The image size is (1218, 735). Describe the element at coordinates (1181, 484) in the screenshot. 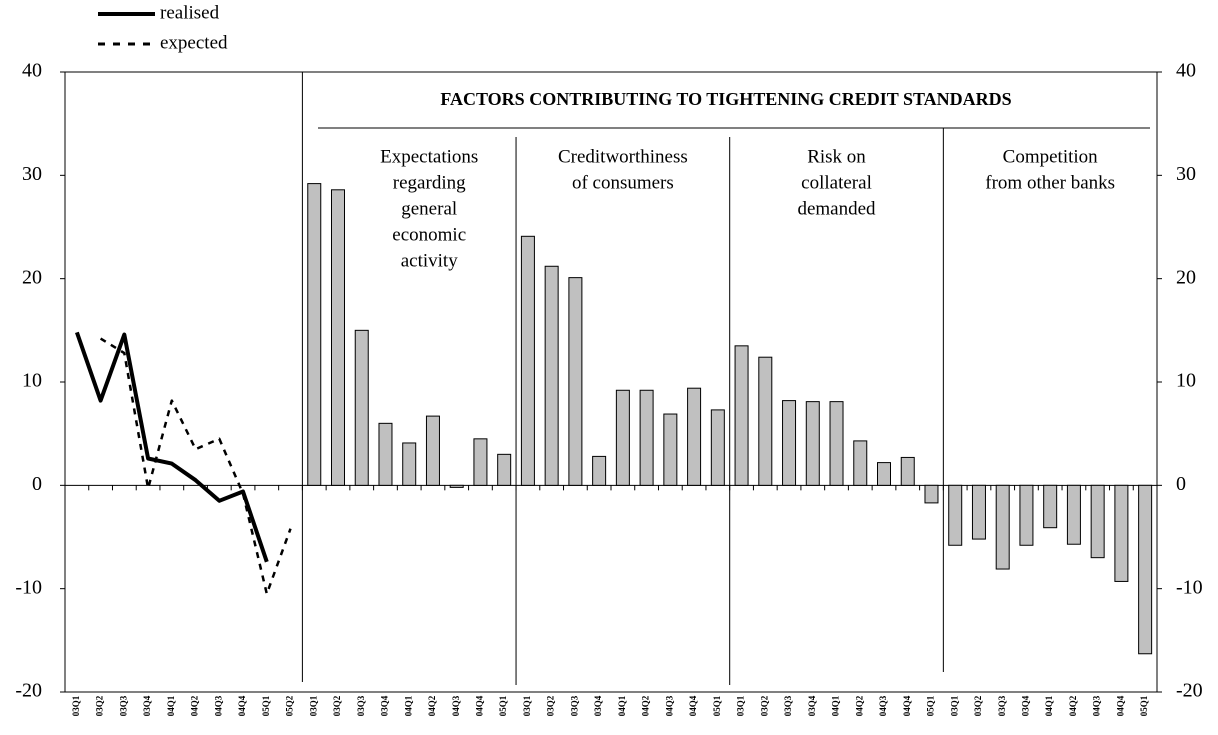

I see `y2-tick-label: 0` at that location.